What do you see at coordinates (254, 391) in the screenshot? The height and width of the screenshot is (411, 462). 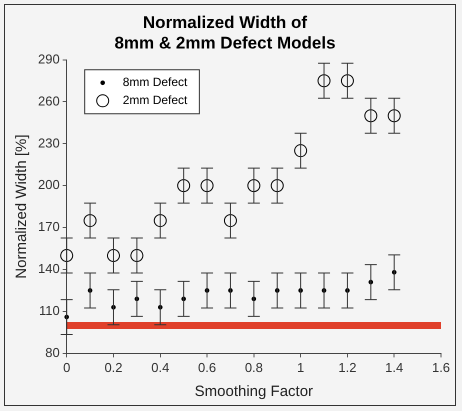 I see `x-axis-title: Smoothing Factor` at bounding box center [254, 391].